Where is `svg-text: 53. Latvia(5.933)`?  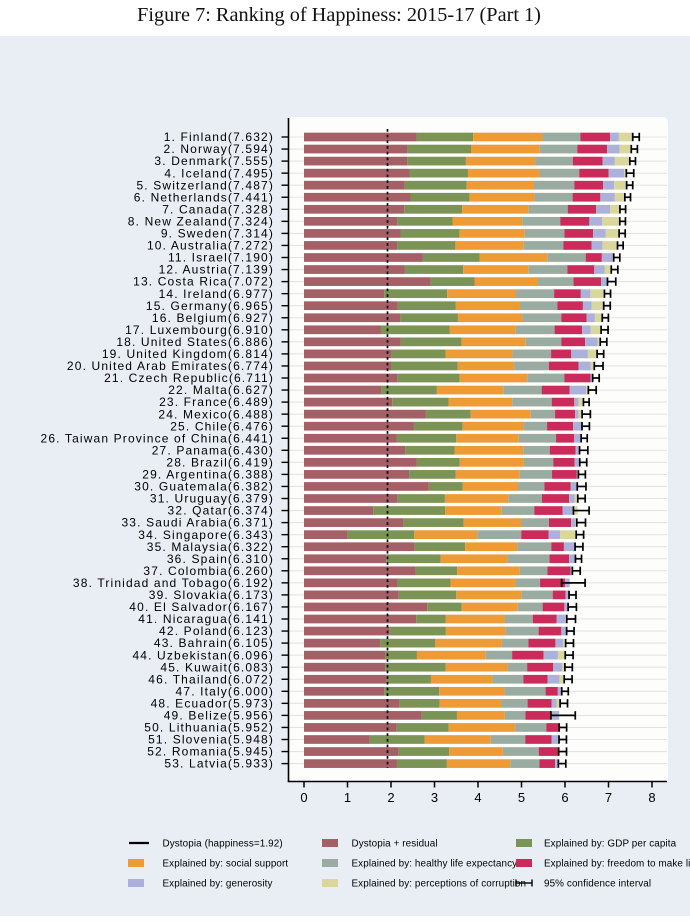
svg-text: 53. Latvia(5.933) is located at coordinates (219, 764).